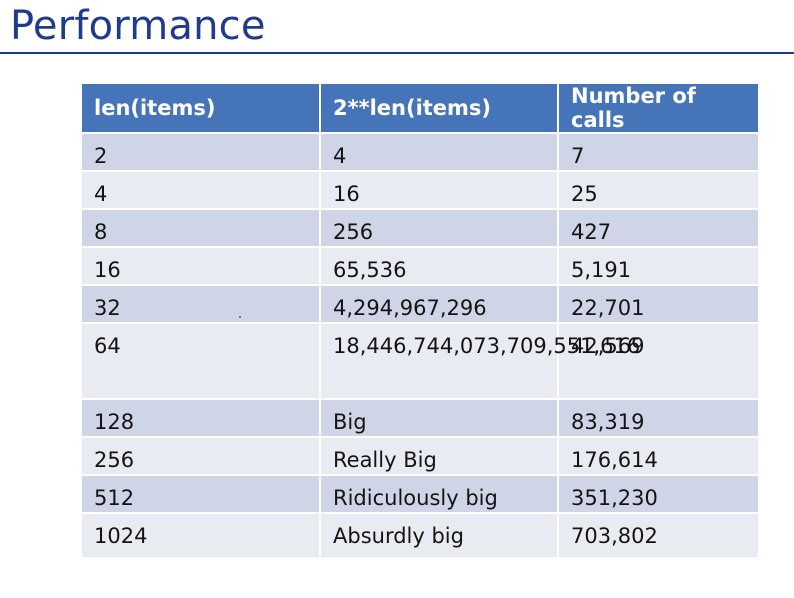  Describe the element at coordinates (658, 536) in the screenshot. I see `cell-calls: 703,802` at that location.